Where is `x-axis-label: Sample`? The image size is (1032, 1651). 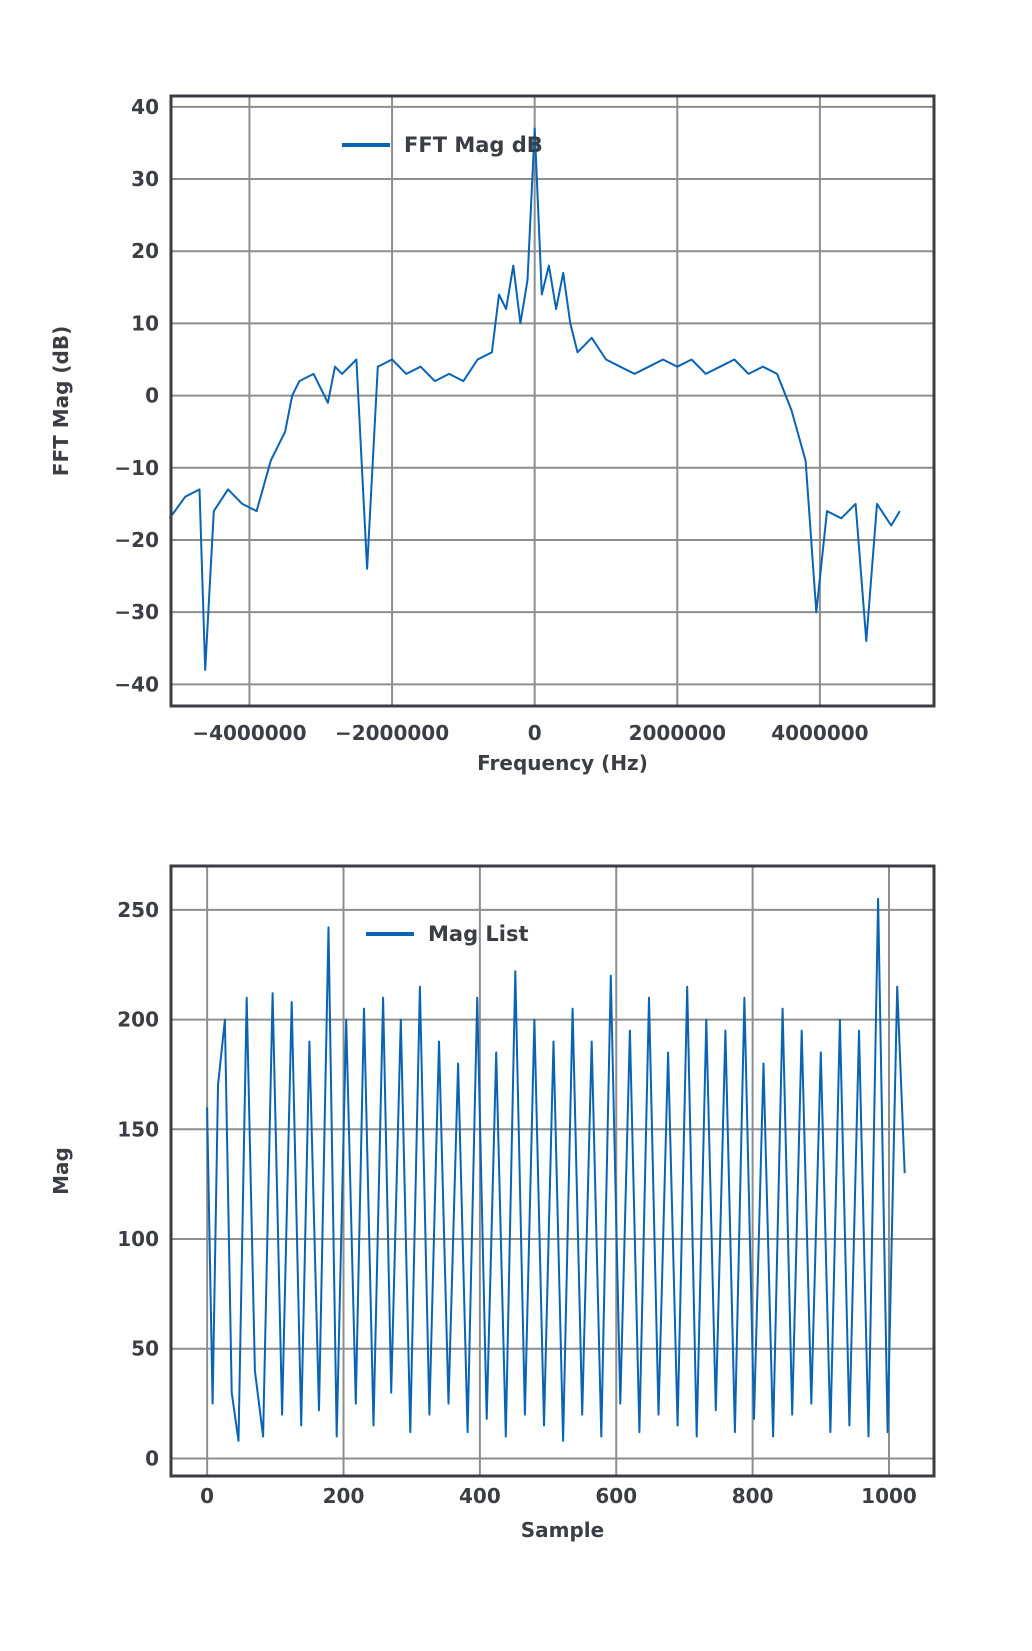 x-axis-label: Sample is located at coordinates (562, 1530).